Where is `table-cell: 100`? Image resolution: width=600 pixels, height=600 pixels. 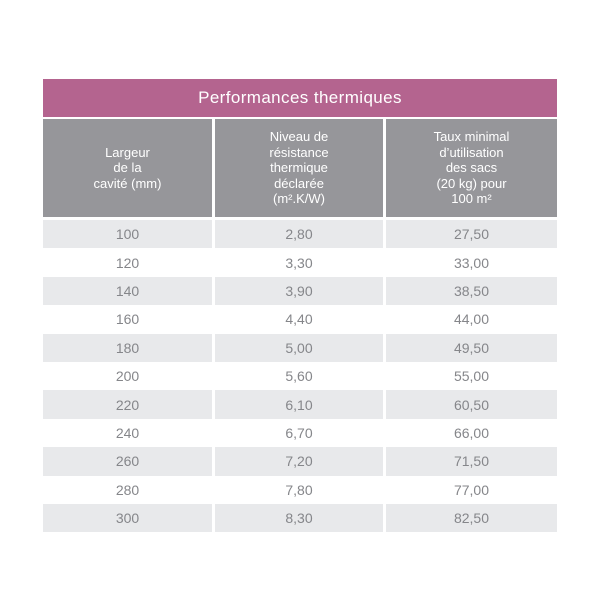 table-cell: 100 is located at coordinates (127, 234).